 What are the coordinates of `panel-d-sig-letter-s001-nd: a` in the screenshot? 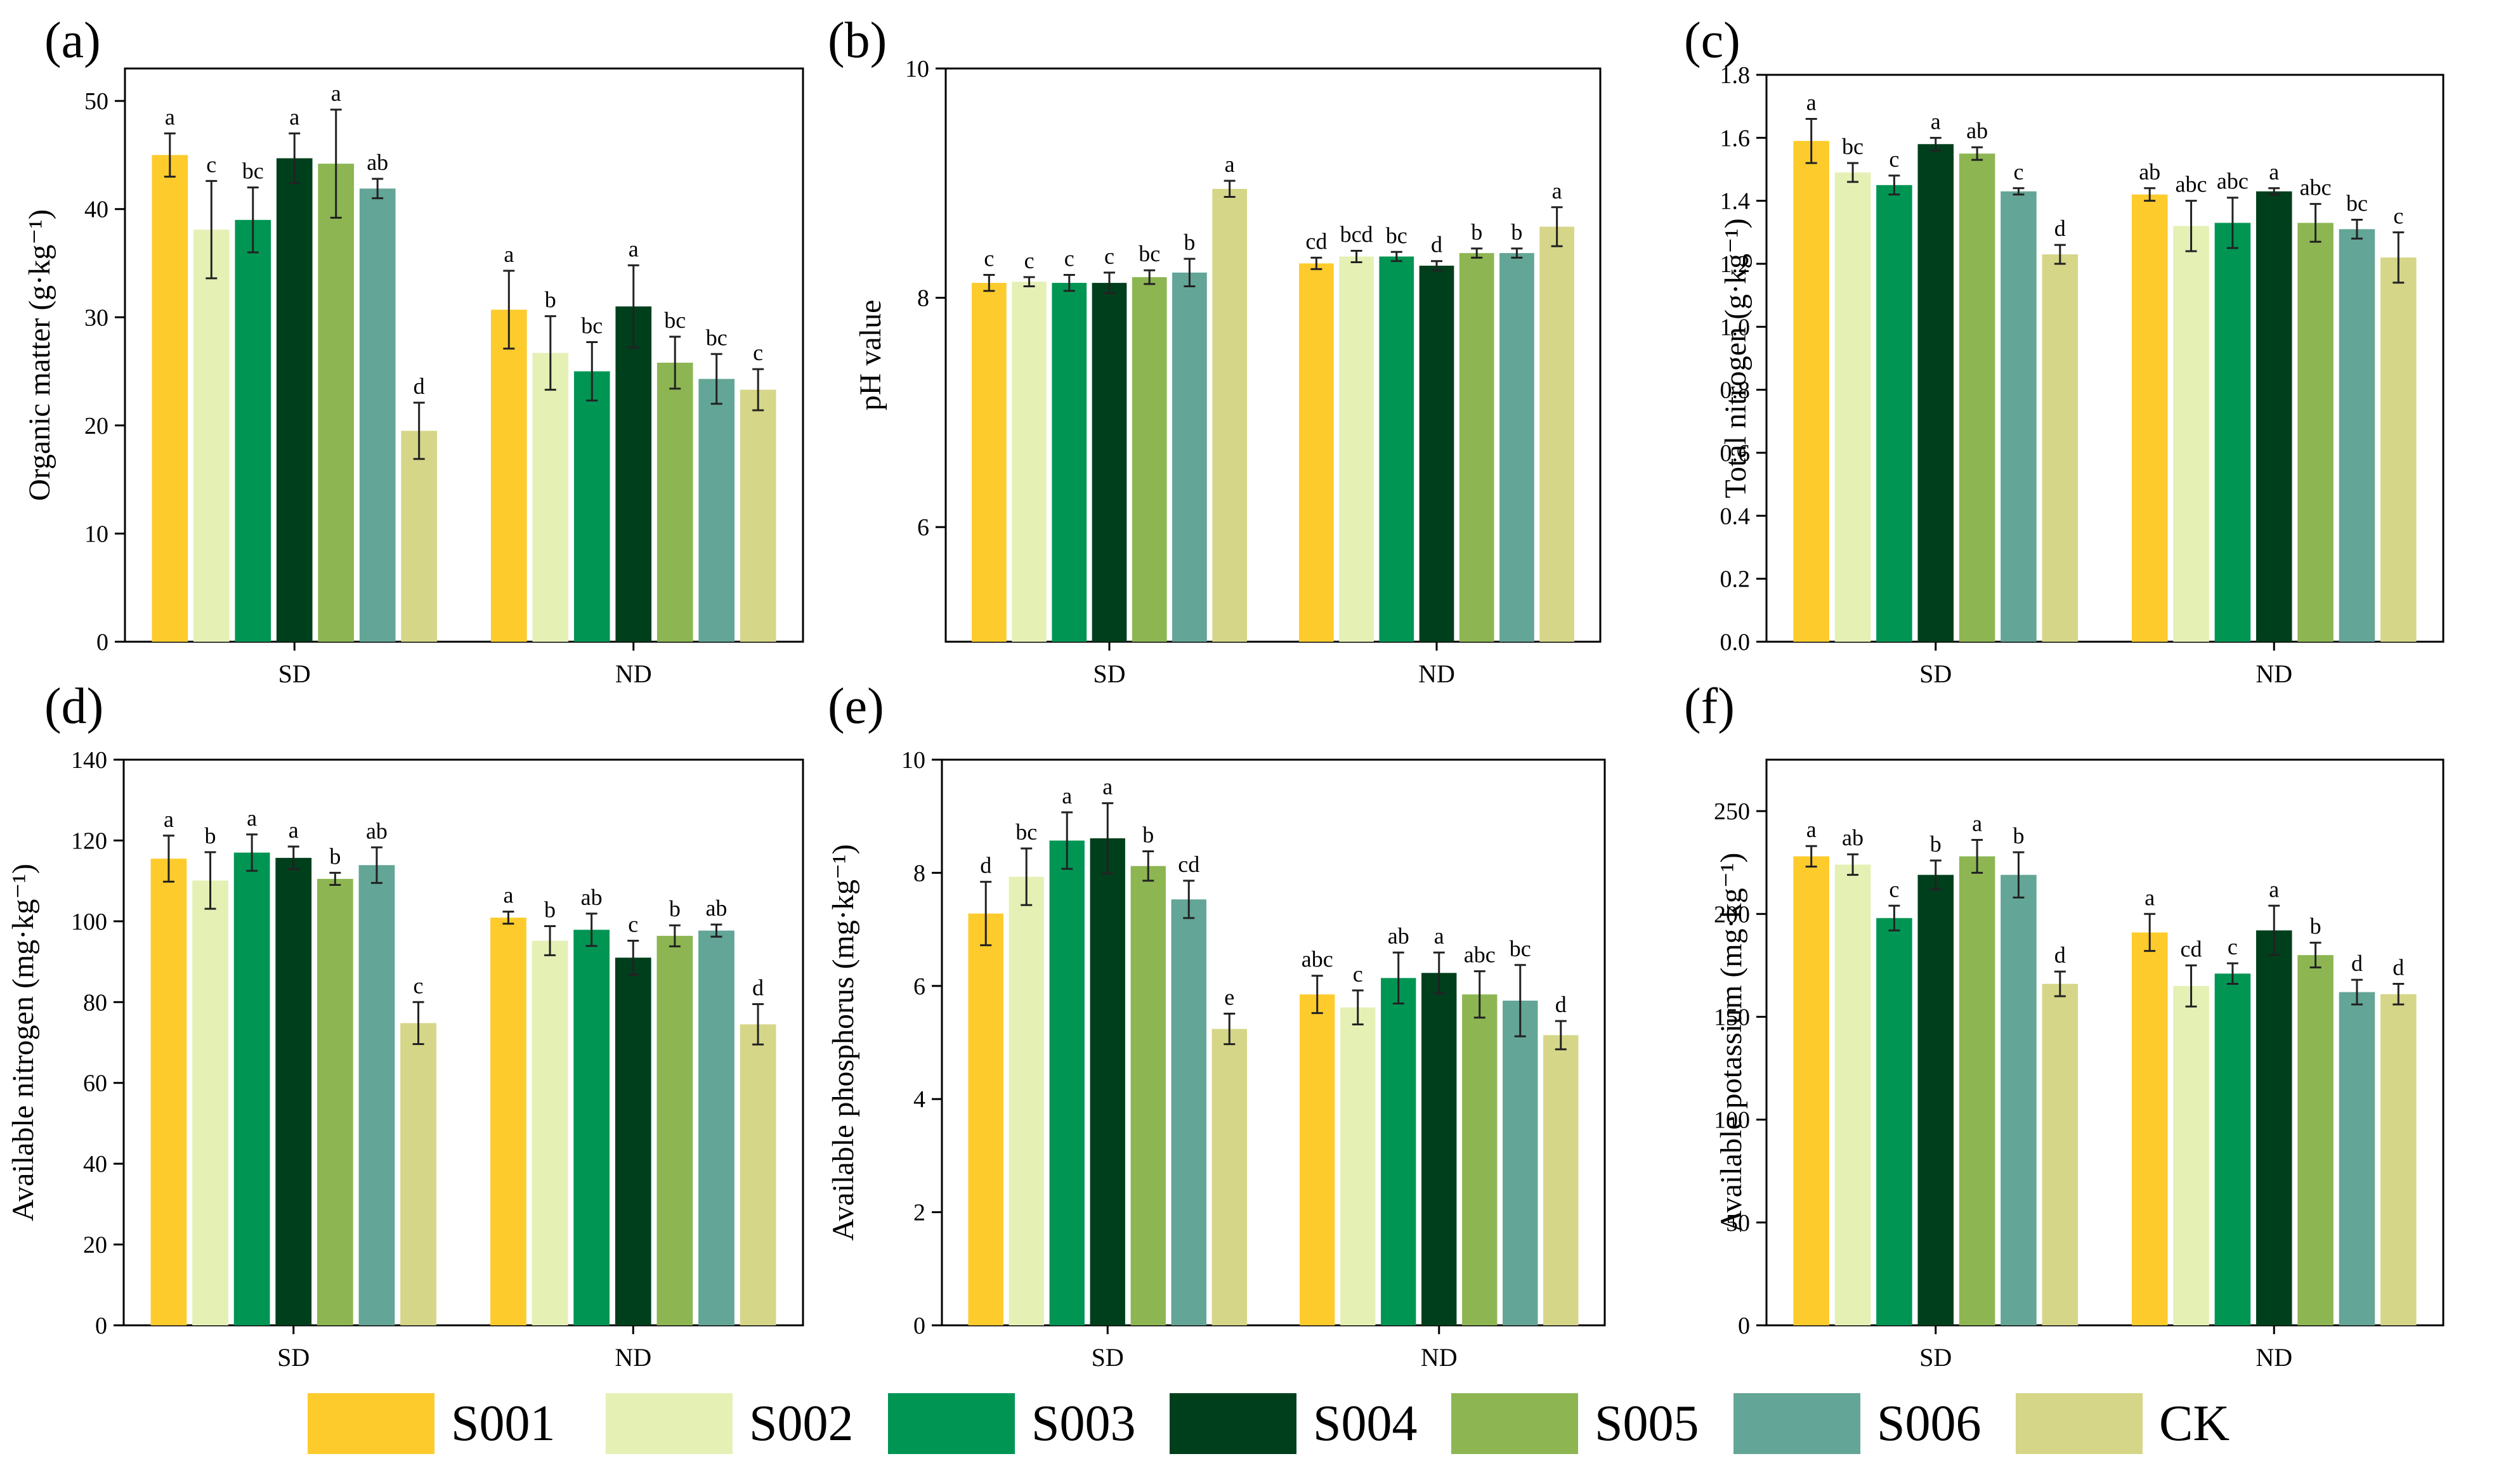 It's located at (508, 895).